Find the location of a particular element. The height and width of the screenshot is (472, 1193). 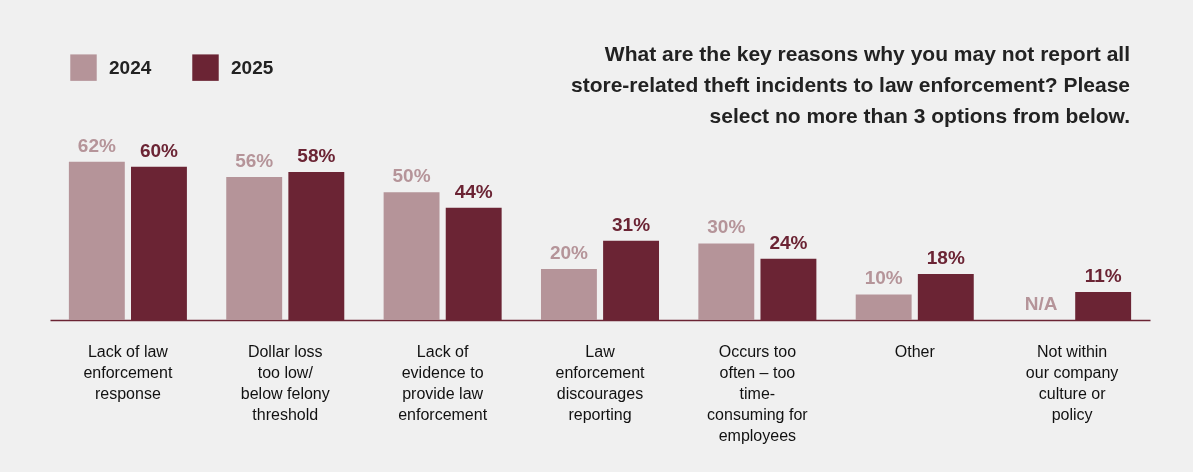

data-label: 58% is located at coordinates (316, 155).